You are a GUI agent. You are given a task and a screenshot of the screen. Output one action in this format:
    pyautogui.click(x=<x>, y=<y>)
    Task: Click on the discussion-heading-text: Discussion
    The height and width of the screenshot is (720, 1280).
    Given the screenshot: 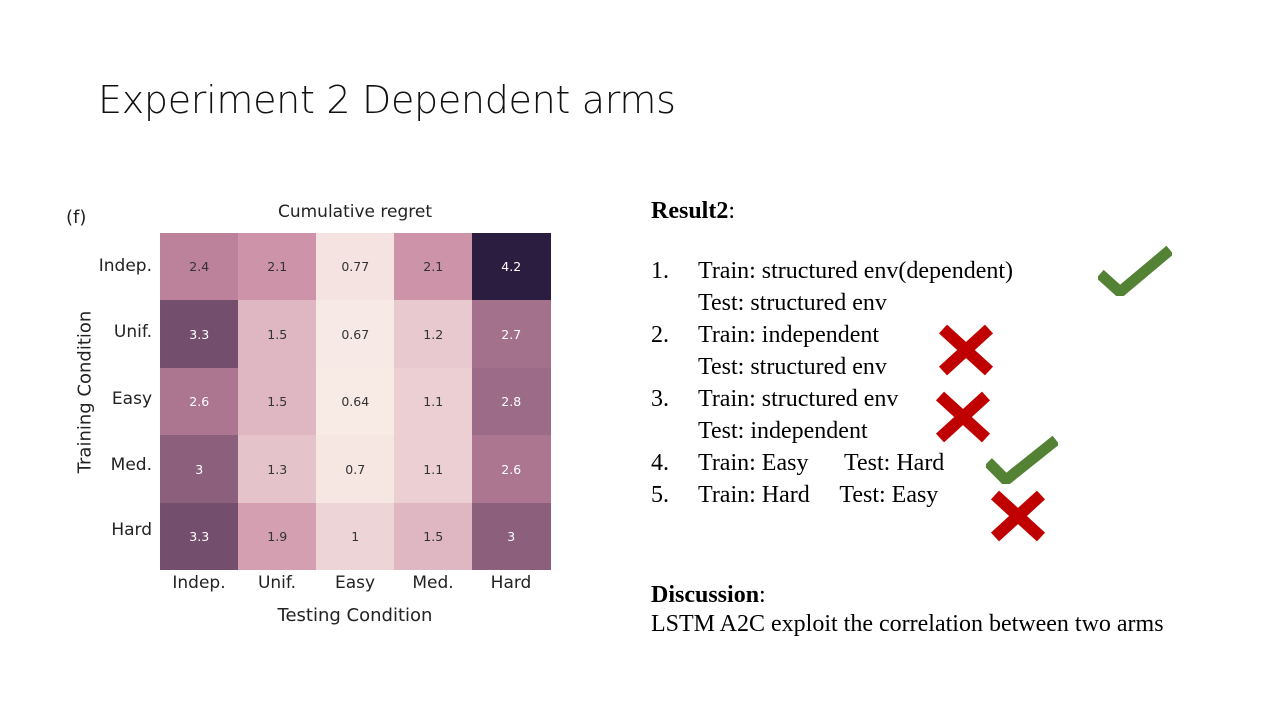 What is the action you would take?
    pyautogui.click(x=705, y=595)
    